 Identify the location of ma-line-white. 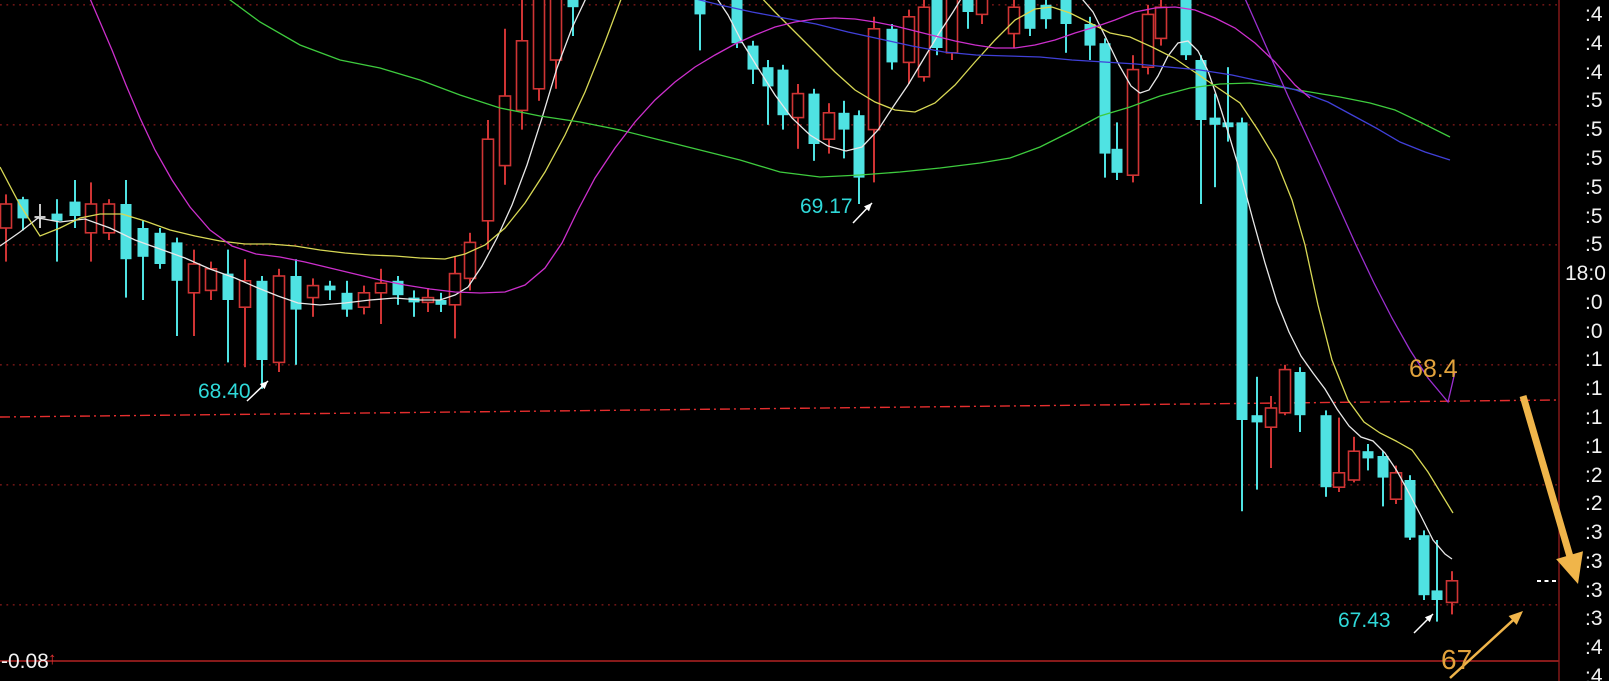
(839, 76).